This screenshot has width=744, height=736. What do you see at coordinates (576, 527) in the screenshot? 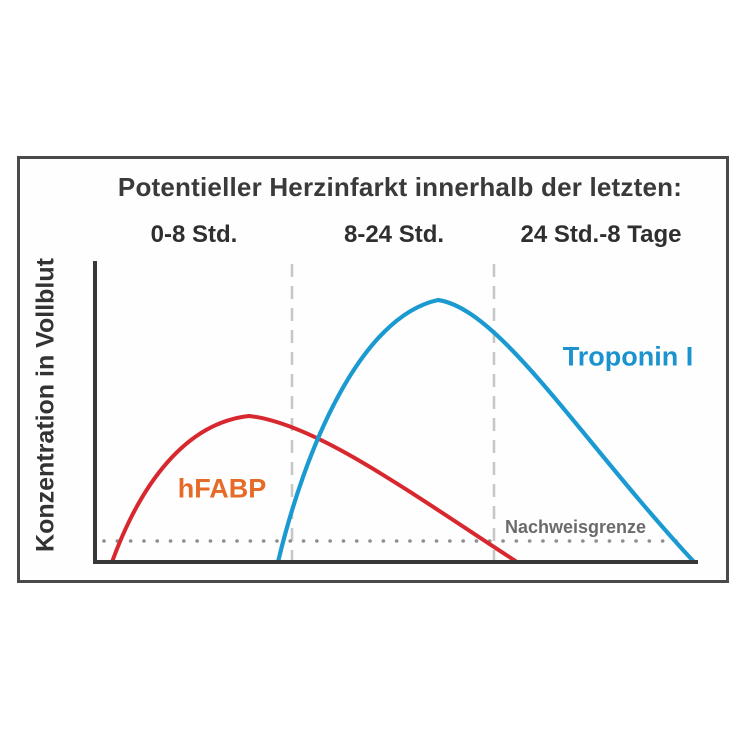
I see `detection-limit-label: Nachweisgrenze` at bounding box center [576, 527].